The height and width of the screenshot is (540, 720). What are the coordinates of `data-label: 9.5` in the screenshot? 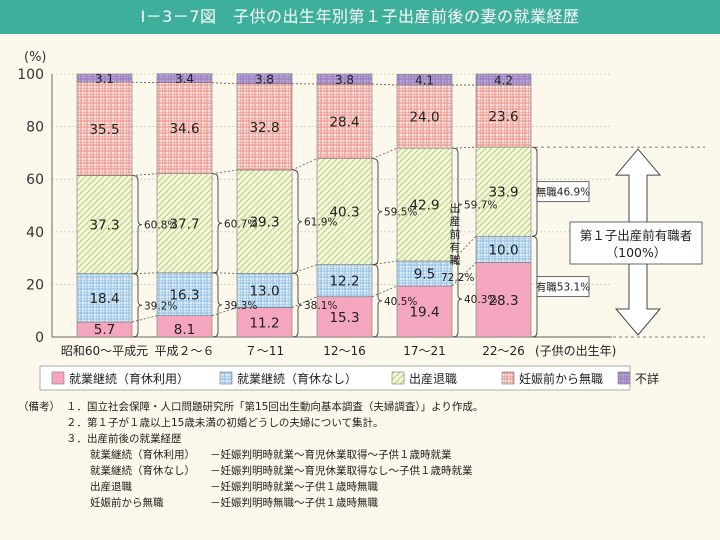 It's located at (424, 274).